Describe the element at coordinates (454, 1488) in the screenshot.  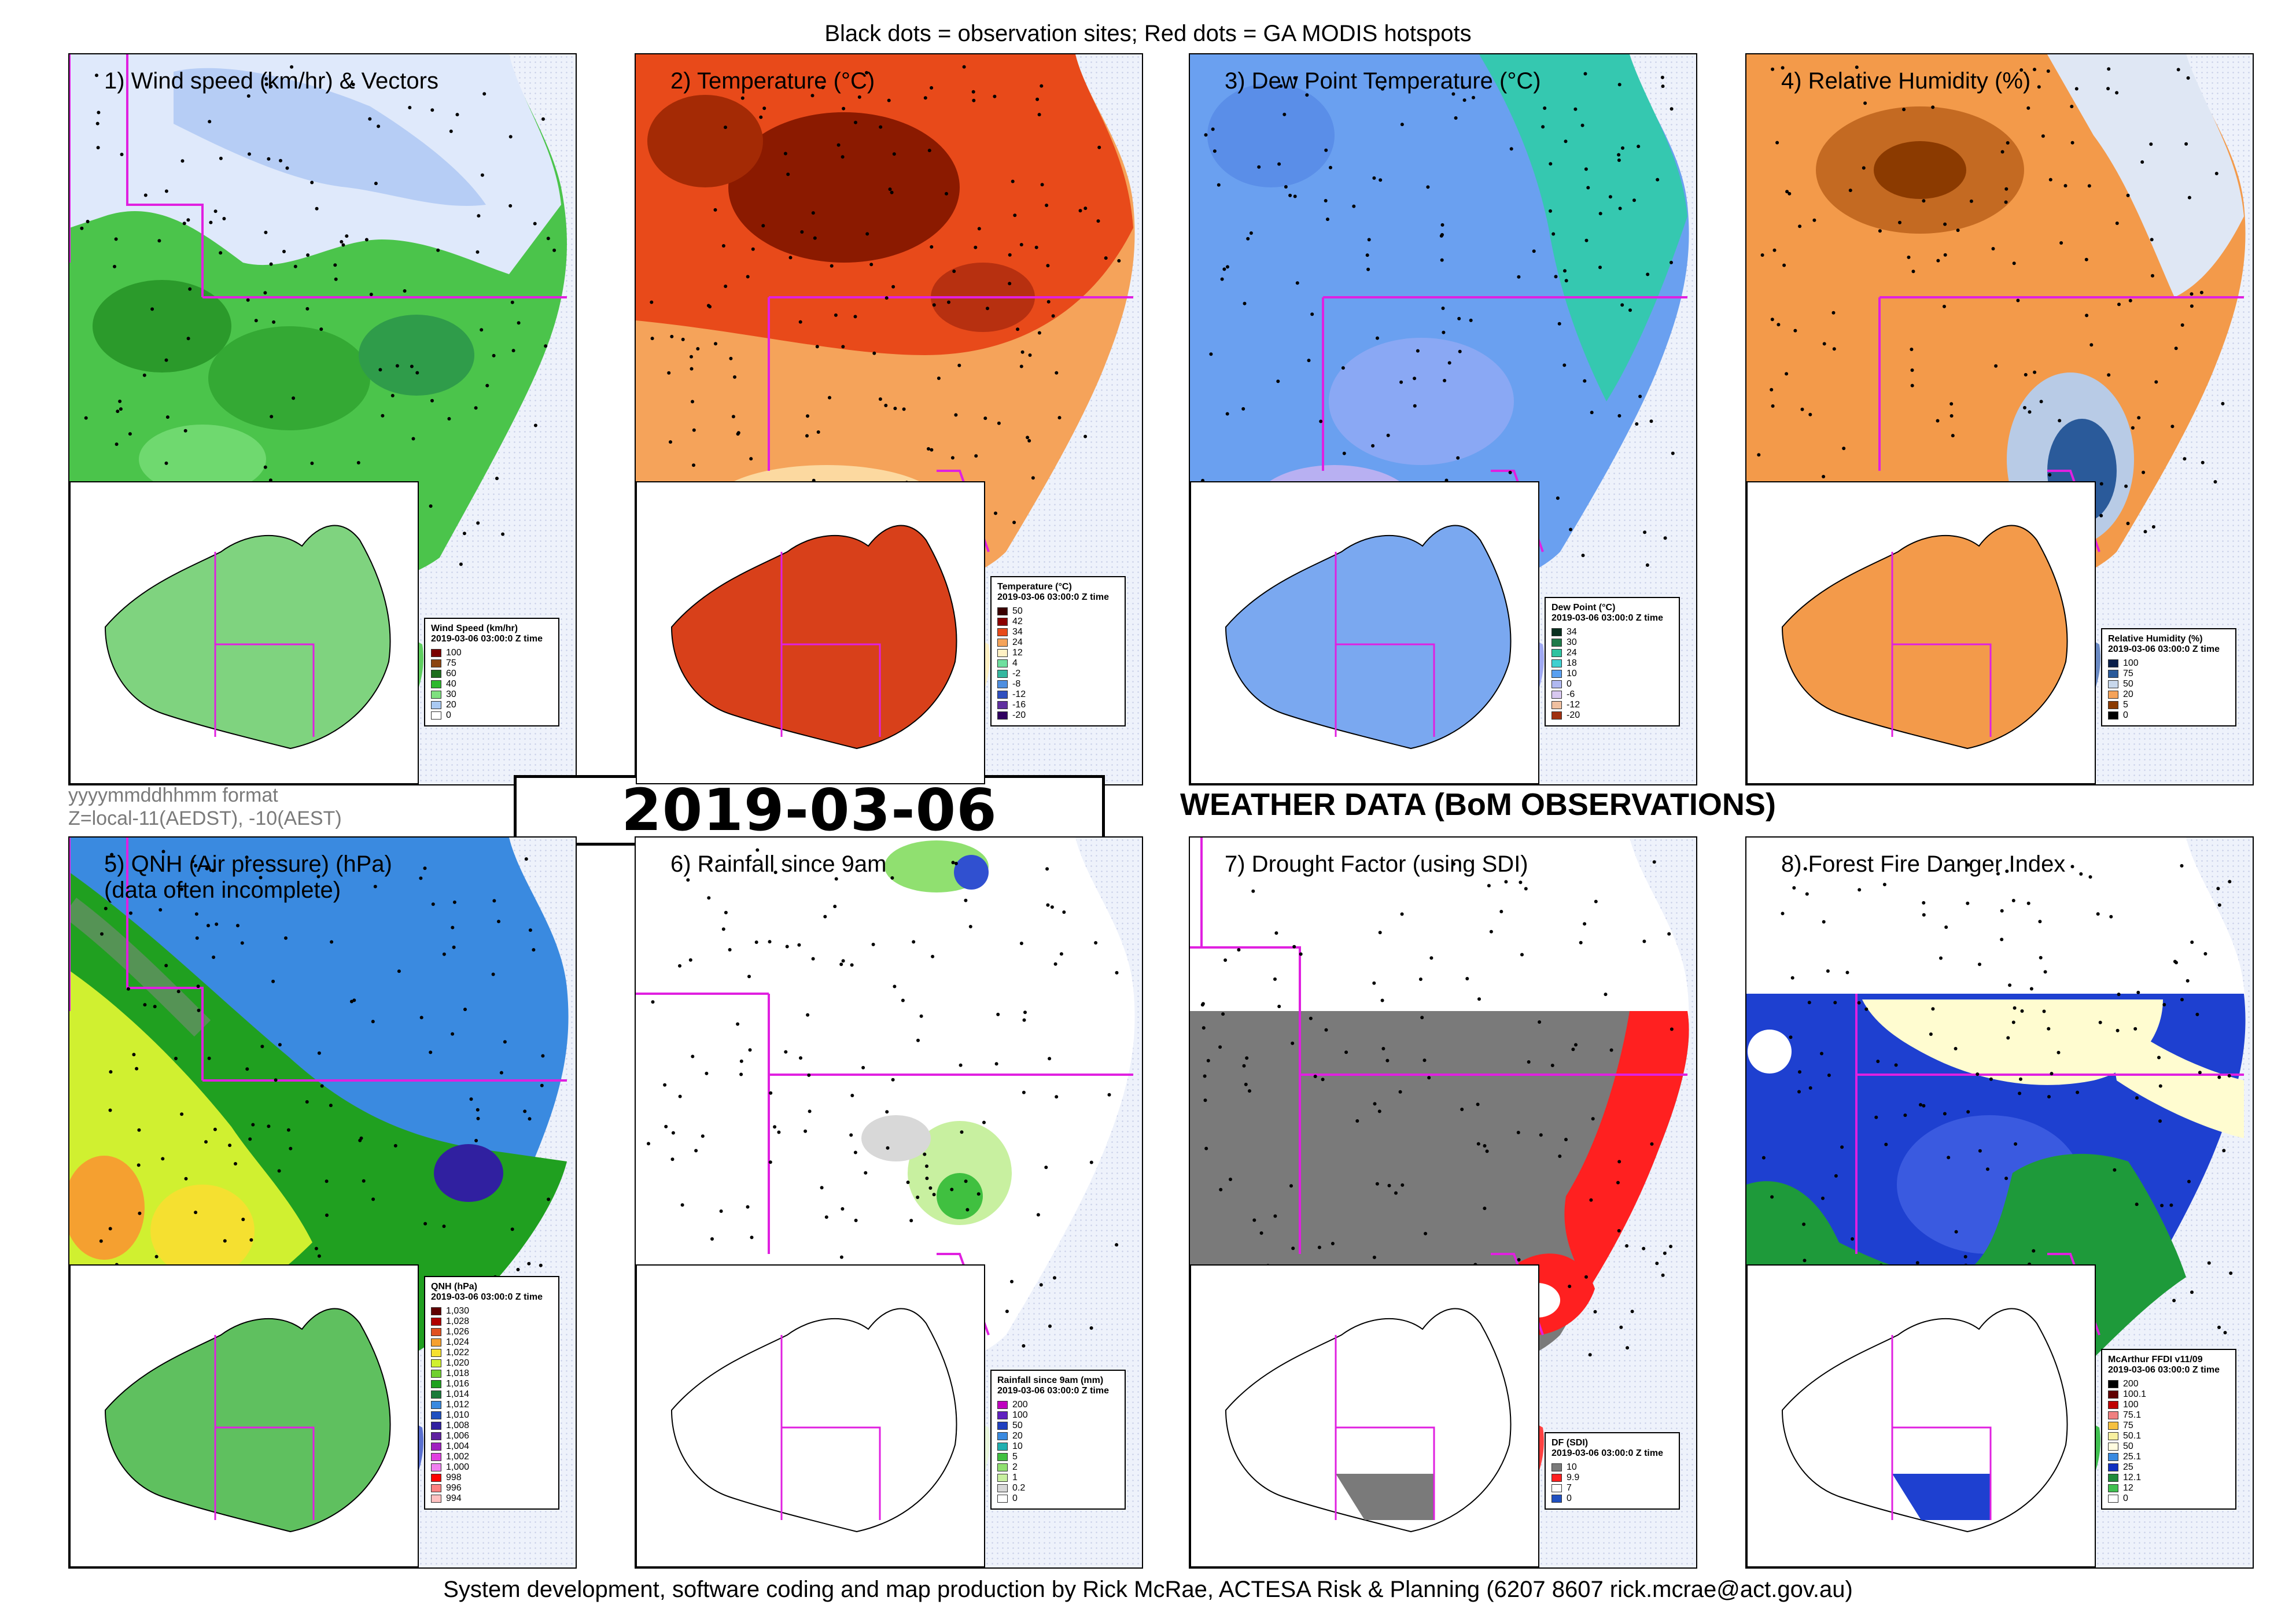
I see `legend-label: 996` at that location.